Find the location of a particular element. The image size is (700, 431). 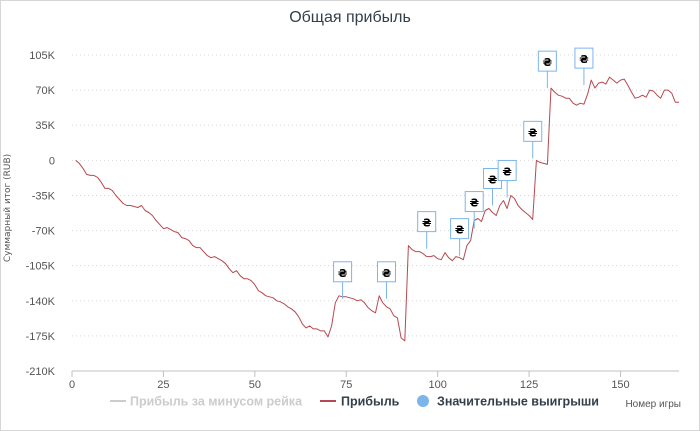

x-tick-label: 50 is located at coordinates (255, 385).